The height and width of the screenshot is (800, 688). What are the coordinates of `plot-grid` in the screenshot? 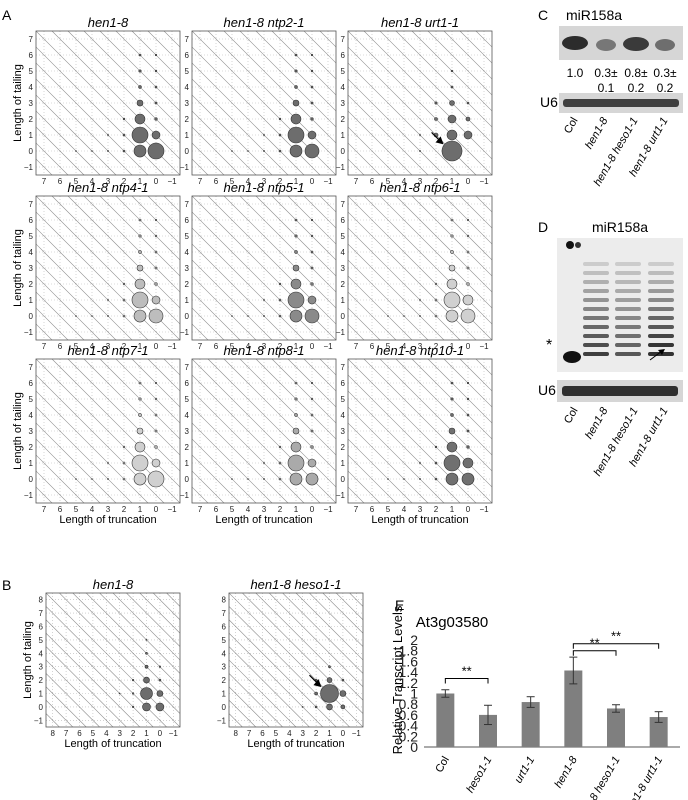 It's located at (108, 431).